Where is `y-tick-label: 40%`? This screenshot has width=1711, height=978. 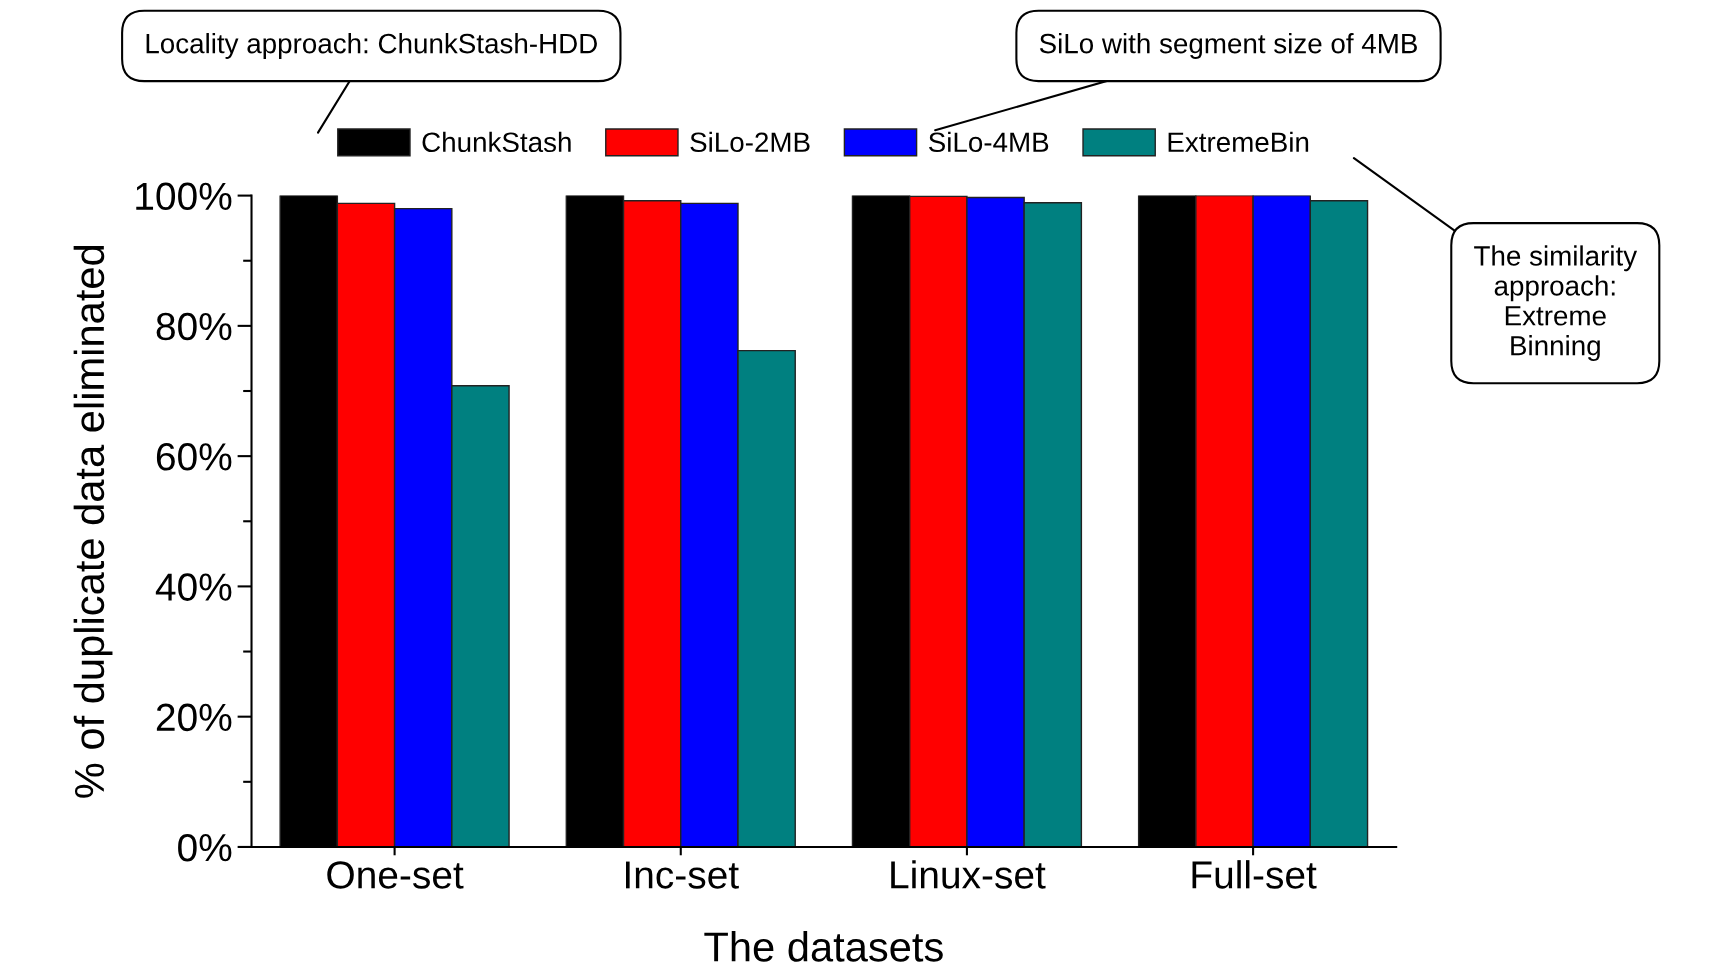
y-tick-label: 40% is located at coordinates (193, 587).